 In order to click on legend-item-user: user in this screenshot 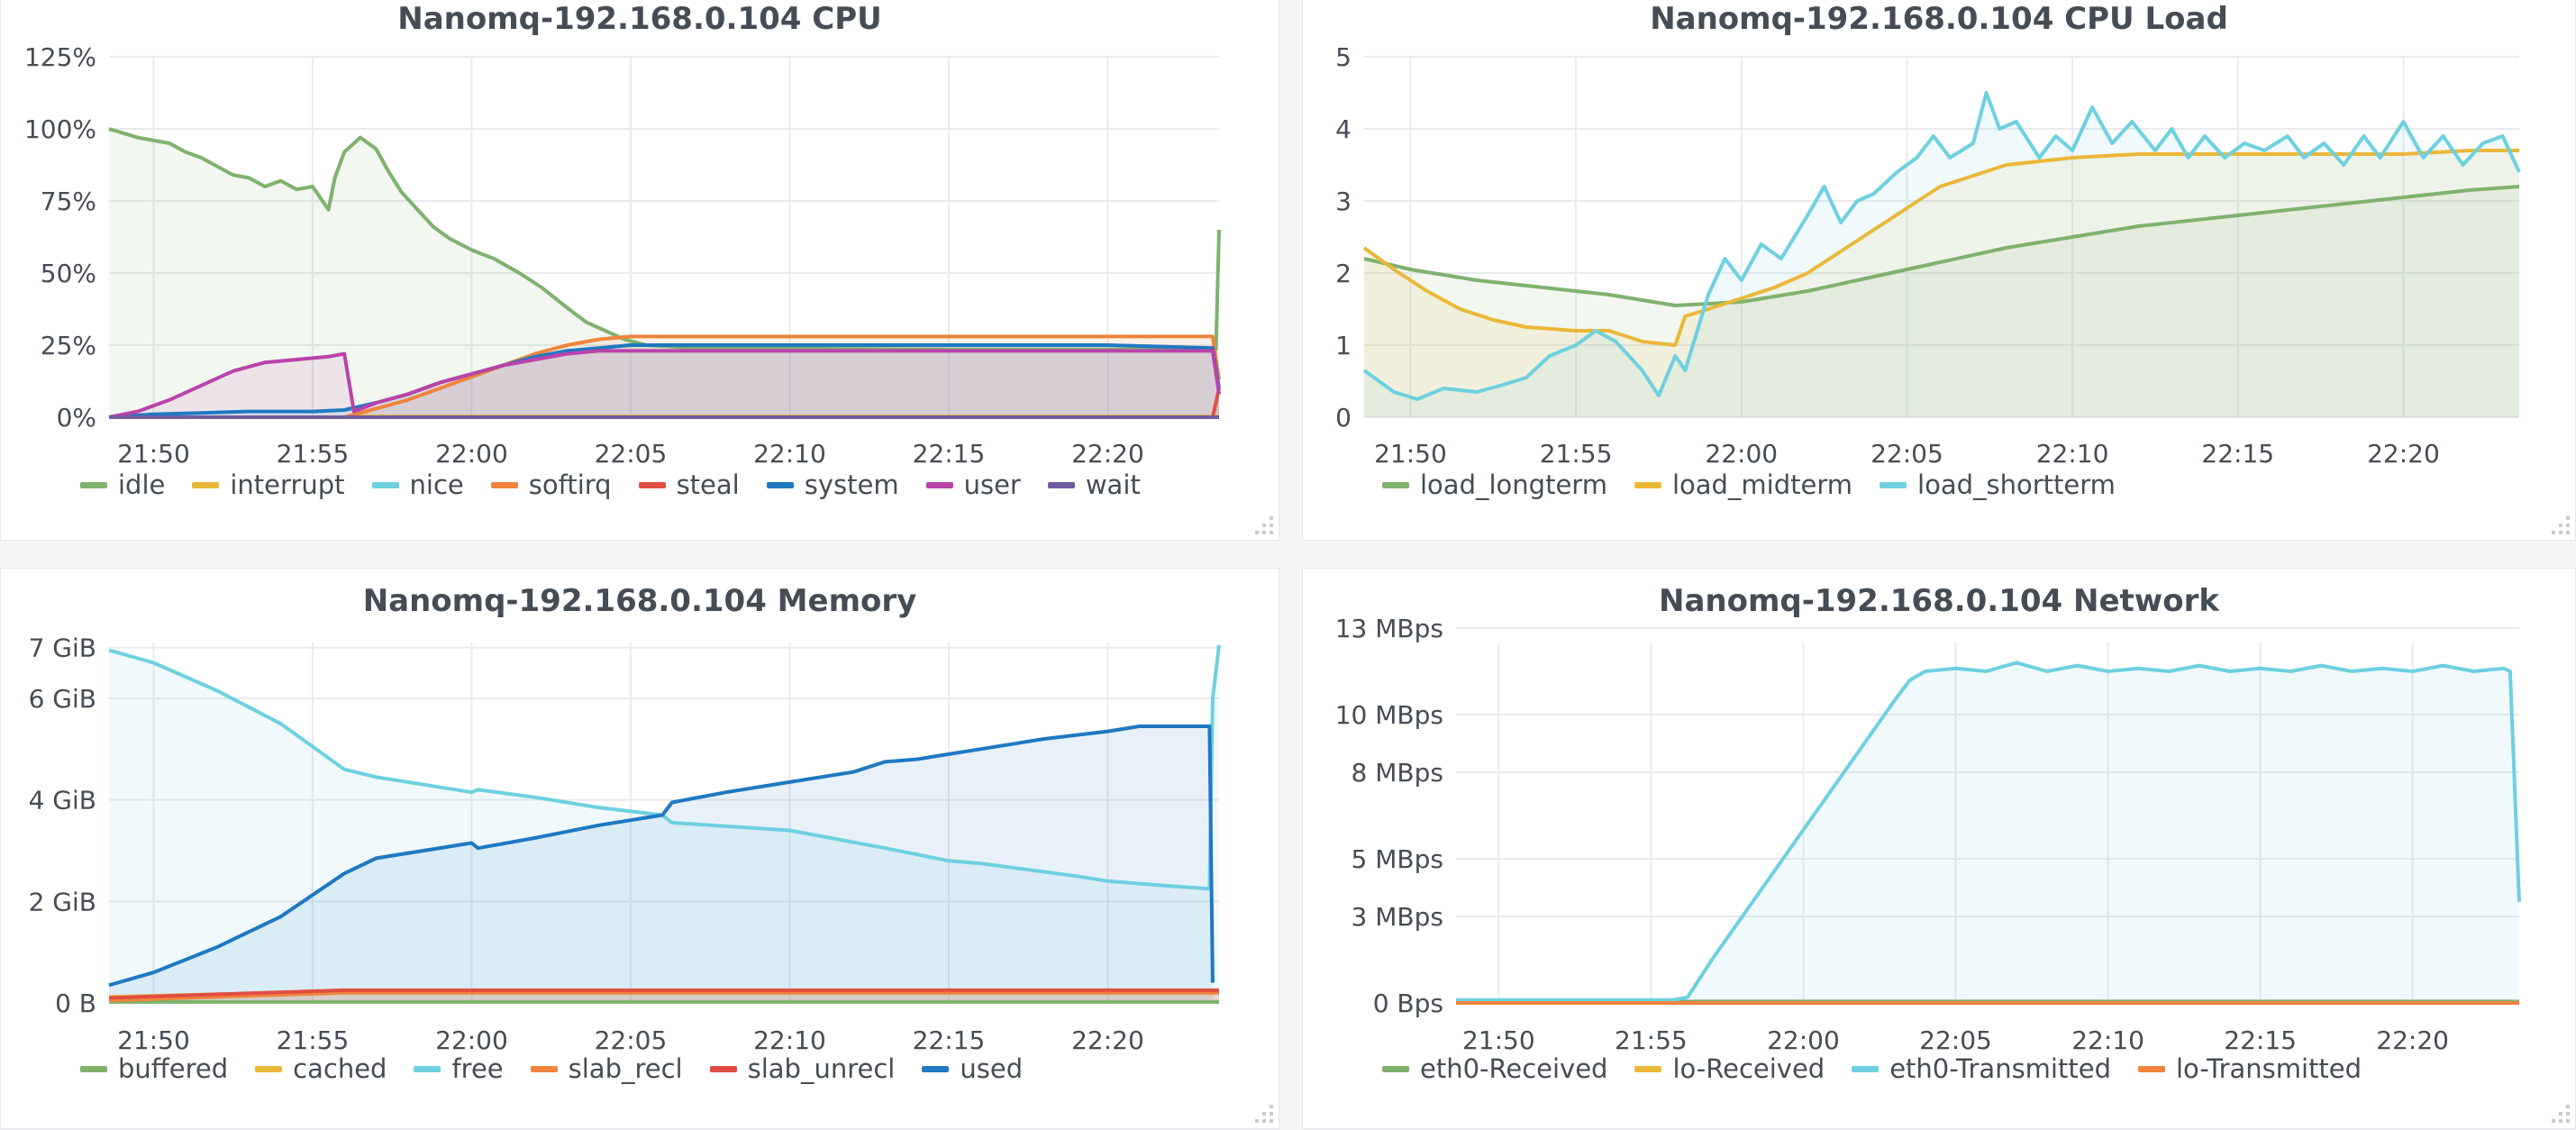, I will do `click(973, 484)`.